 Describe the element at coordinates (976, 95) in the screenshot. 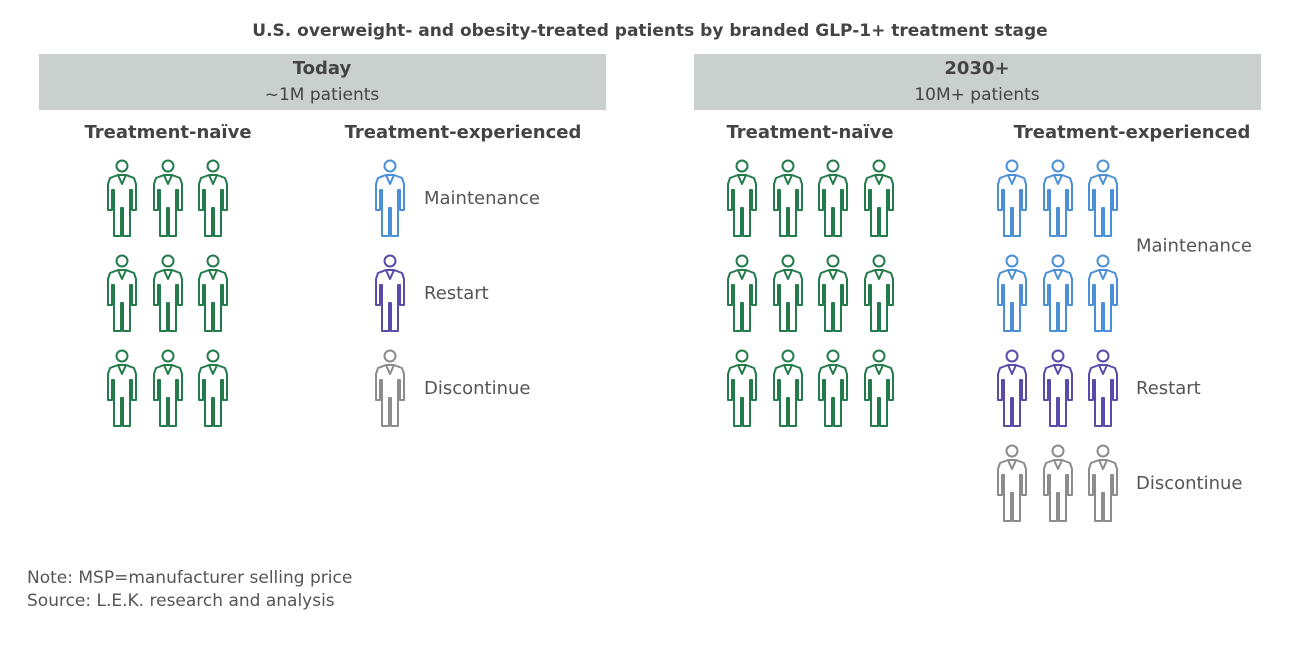

I see `panel-subheader: 10M+ patients` at that location.